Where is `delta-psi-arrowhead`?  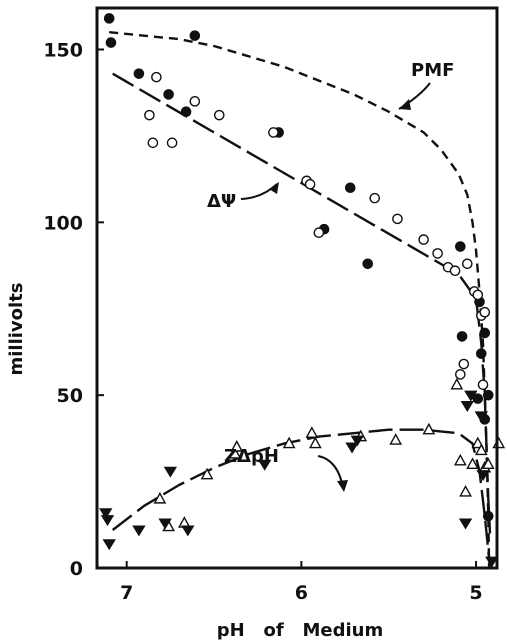
delta-psi-arrowhead is located at coordinates (274, 188).